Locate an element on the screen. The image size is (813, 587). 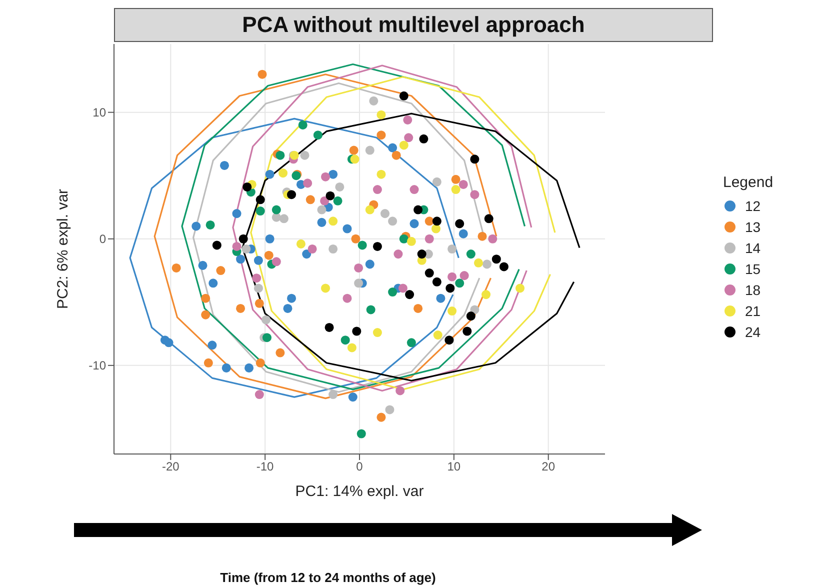
x-tick-label: 20 is located at coordinates (549, 467).